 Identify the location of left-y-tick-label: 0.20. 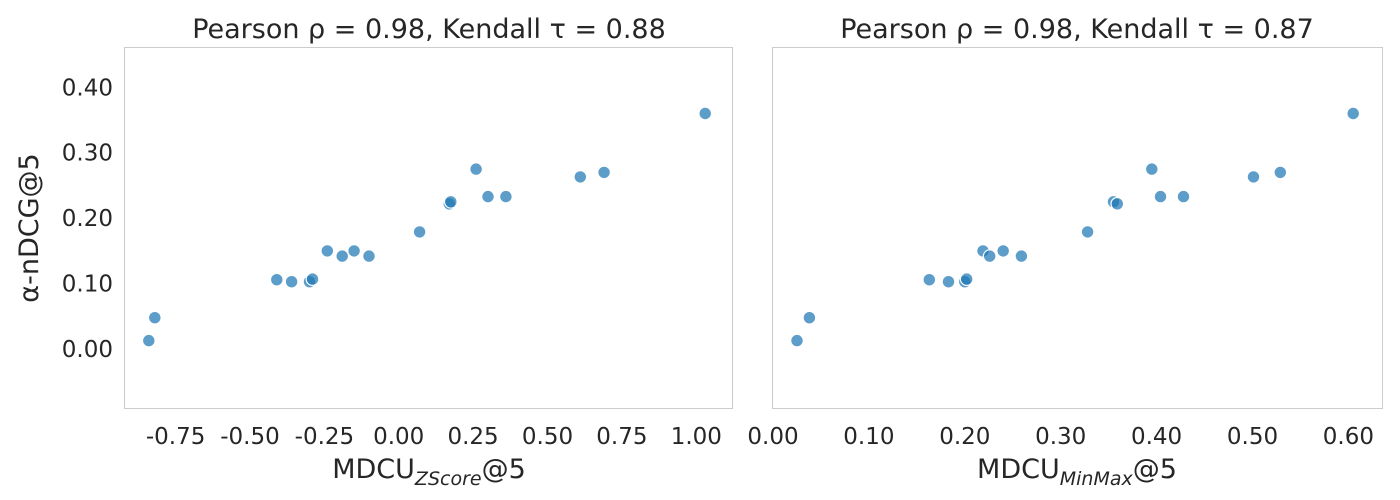
(87, 219).